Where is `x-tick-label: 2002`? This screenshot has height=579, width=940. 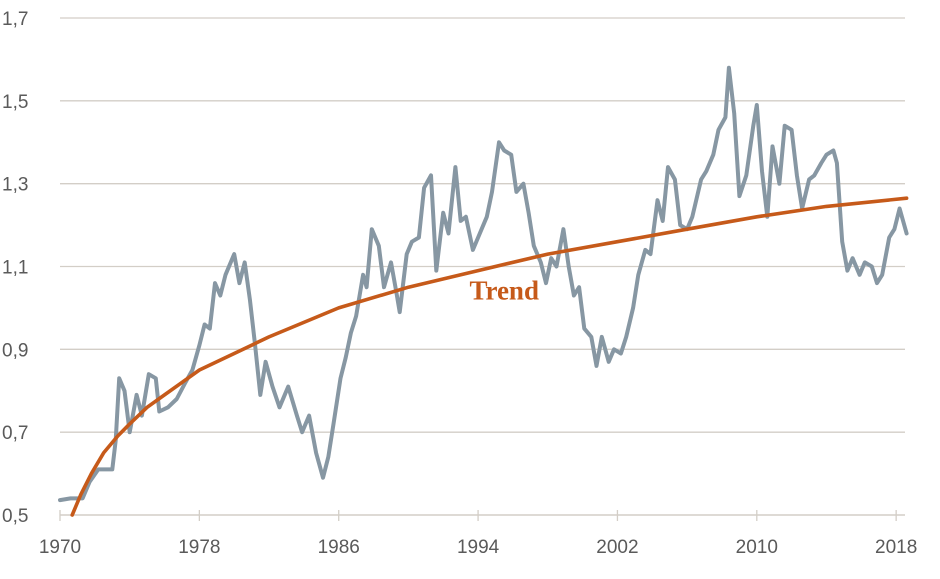
x-tick-label: 2002 is located at coordinates (617, 547).